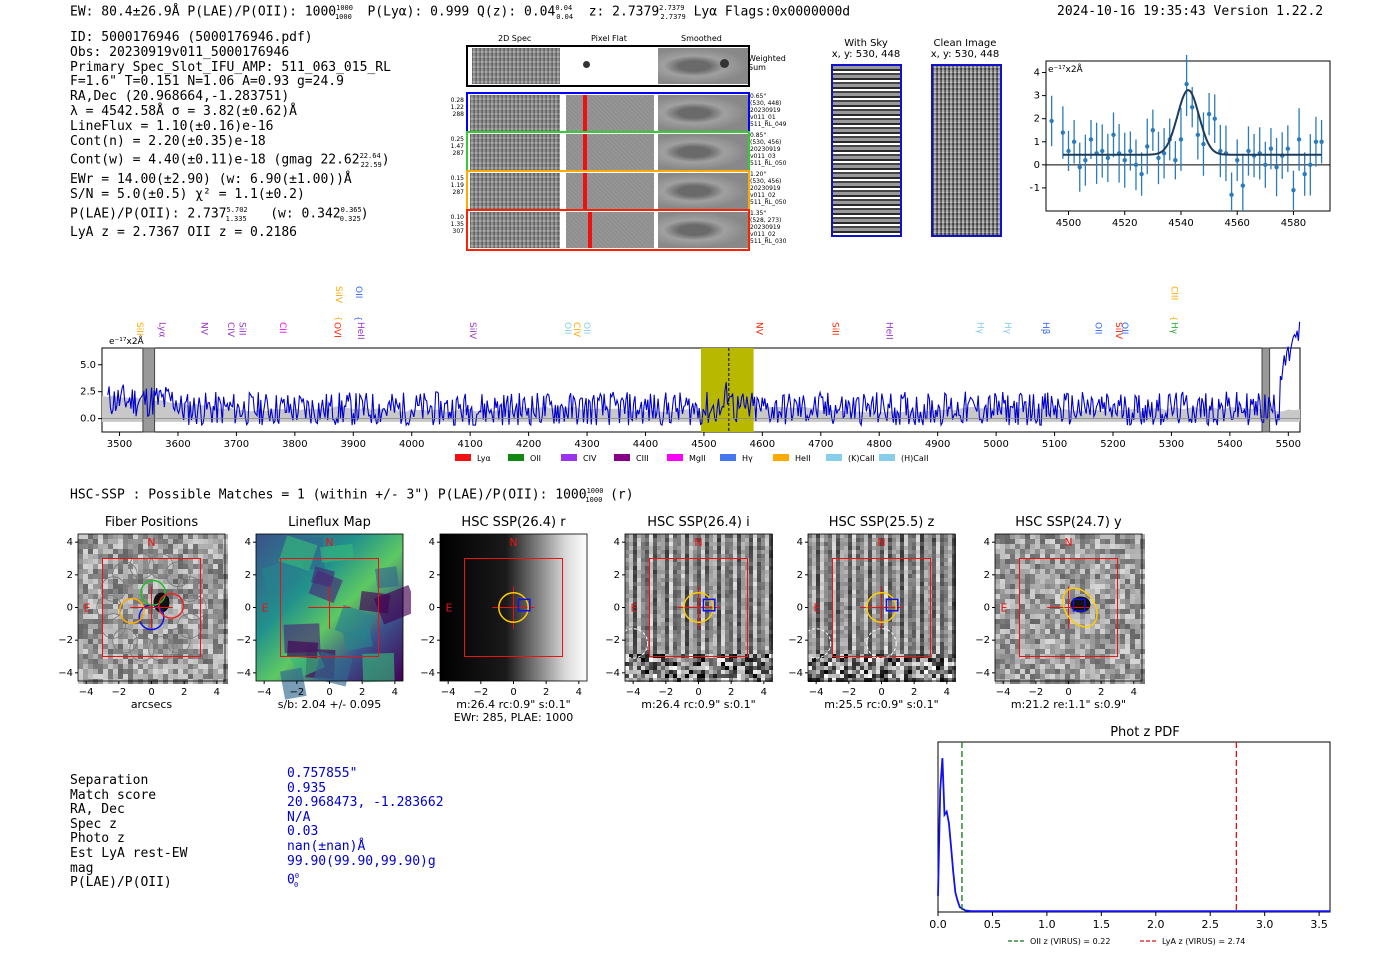  I want to click on east-label: E, so click(634, 608).